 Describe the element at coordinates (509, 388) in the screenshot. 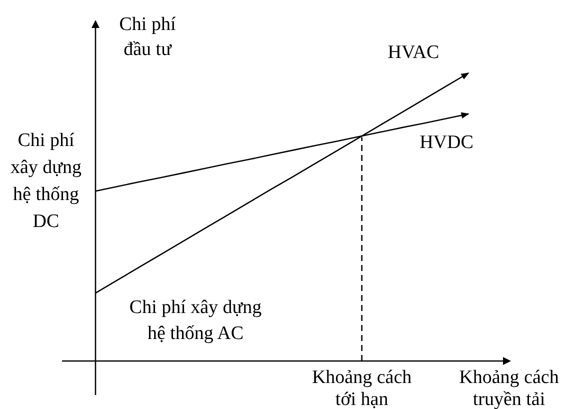

I see `x-axis-title: Khoảng cách truyền tải` at that location.